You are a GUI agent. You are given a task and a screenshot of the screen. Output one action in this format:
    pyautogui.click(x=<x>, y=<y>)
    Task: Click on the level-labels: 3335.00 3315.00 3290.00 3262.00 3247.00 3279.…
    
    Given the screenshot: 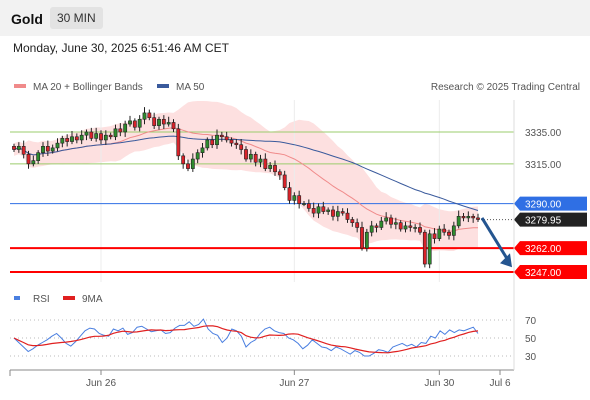 What is the action you would take?
    pyautogui.click(x=550, y=203)
    